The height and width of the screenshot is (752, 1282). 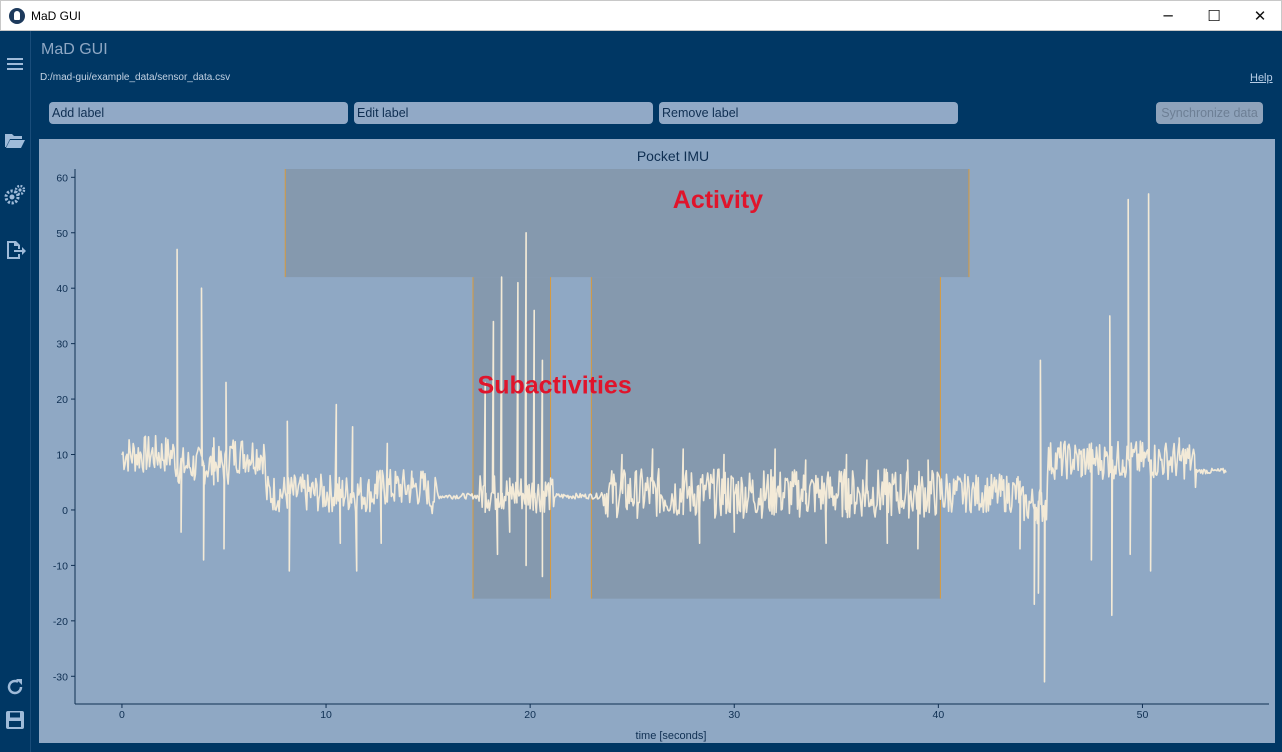 What do you see at coordinates (734, 715) in the screenshot?
I see `x-tick-label: 30` at bounding box center [734, 715].